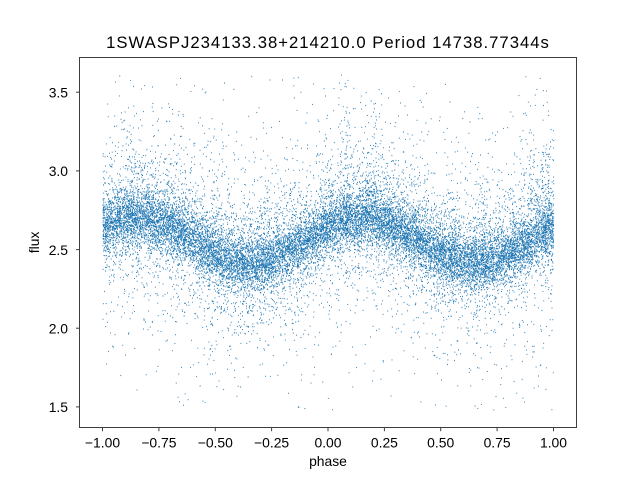 Image resolution: width=640 pixels, height=480 pixels. What do you see at coordinates (497, 442) in the screenshot?
I see `svg-text: 0.75` at bounding box center [497, 442].